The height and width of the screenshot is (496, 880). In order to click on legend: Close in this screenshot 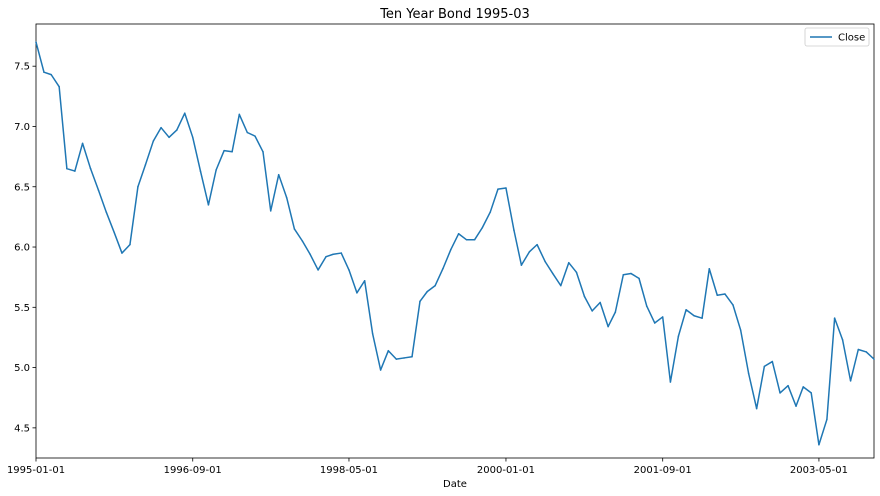, I will do `click(837, 37)`.